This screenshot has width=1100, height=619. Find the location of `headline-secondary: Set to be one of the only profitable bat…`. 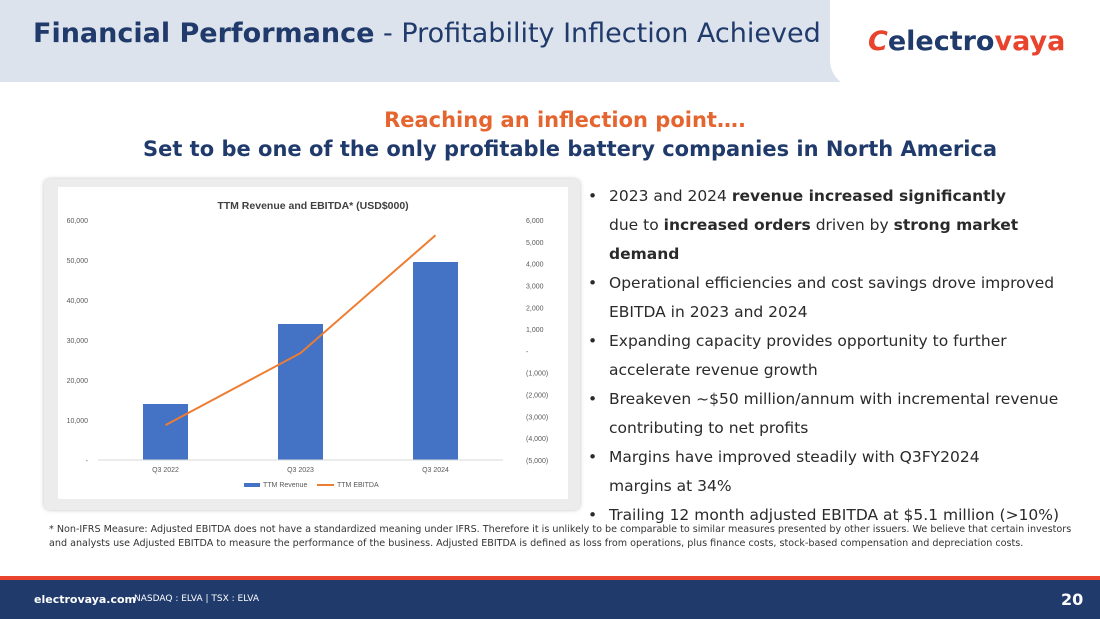

headline-secondary: Set to be one of the only profitable bat… is located at coordinates (570, 149).